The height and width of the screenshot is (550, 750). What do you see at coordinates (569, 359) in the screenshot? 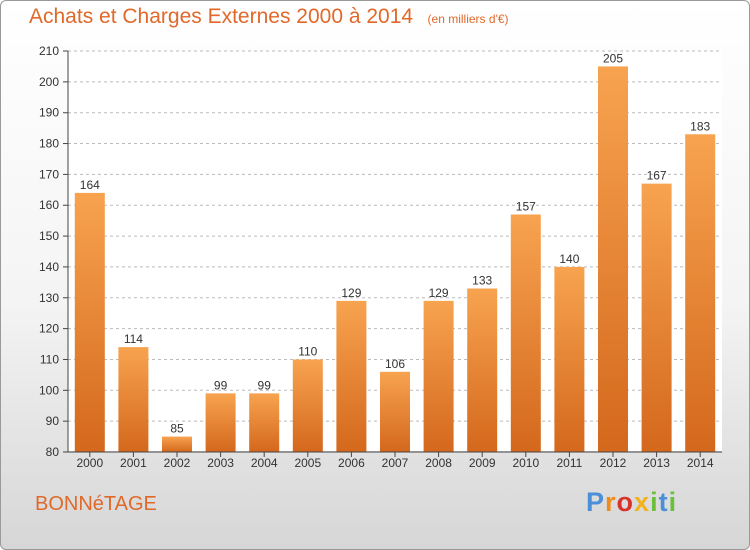
I see `bar-2011` at bounding box center [569, 359].